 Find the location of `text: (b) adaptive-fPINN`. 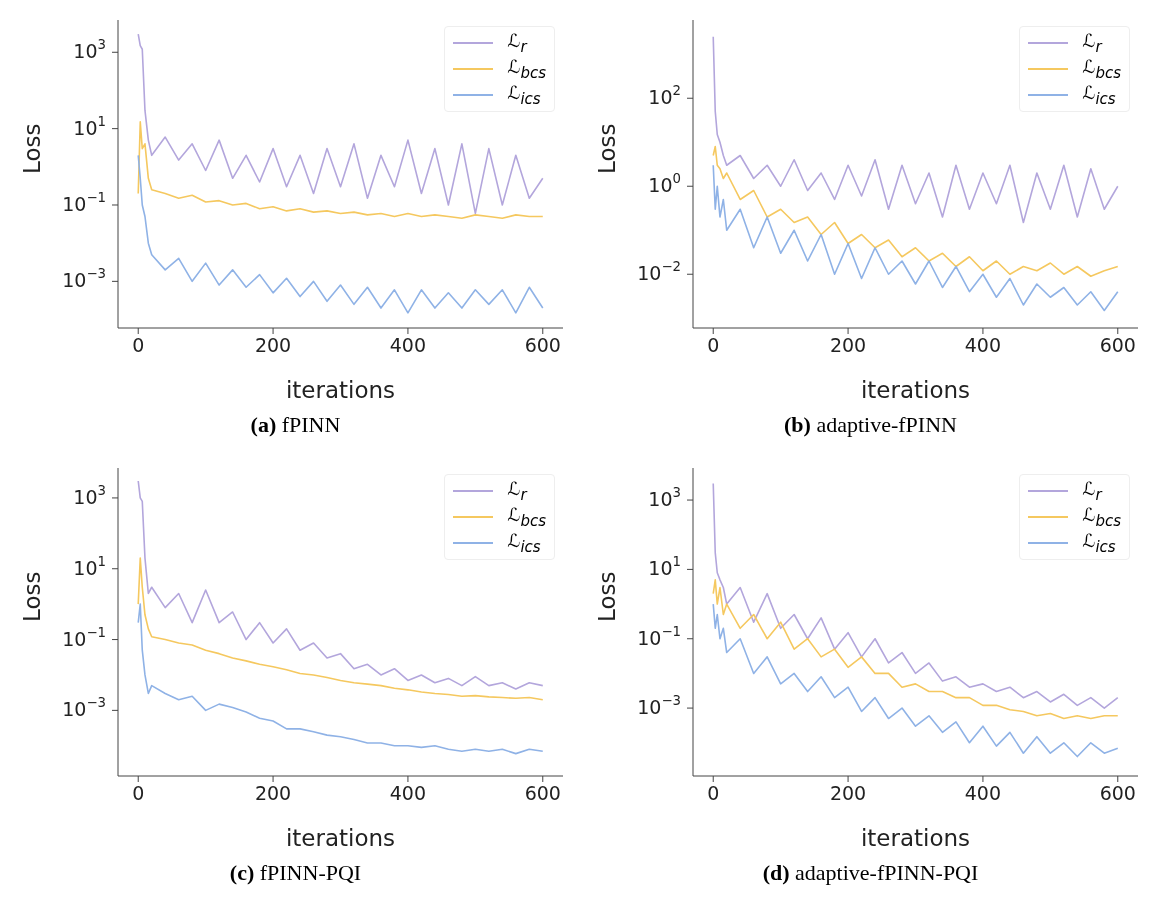

text: (b) adaptive-fPINN is located at coordinates (870, 425).